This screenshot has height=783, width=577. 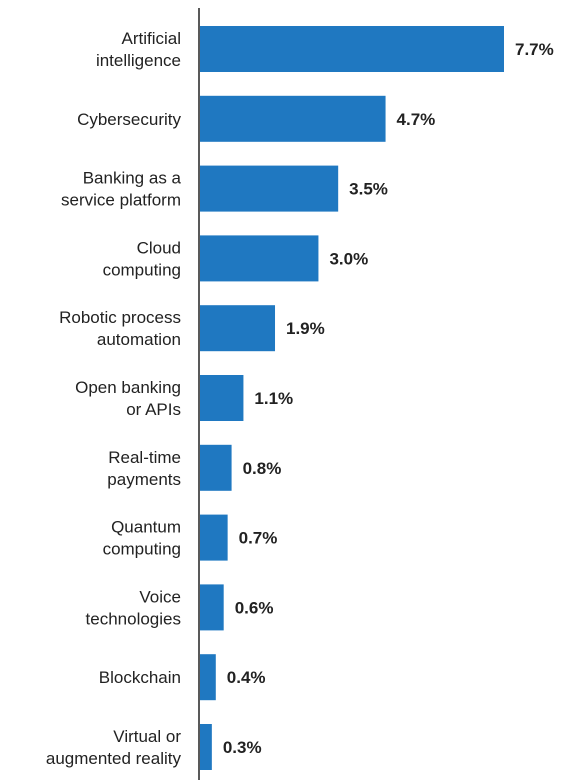 I want to click on category-label-line: Artificial, so click(x=151, y=38).